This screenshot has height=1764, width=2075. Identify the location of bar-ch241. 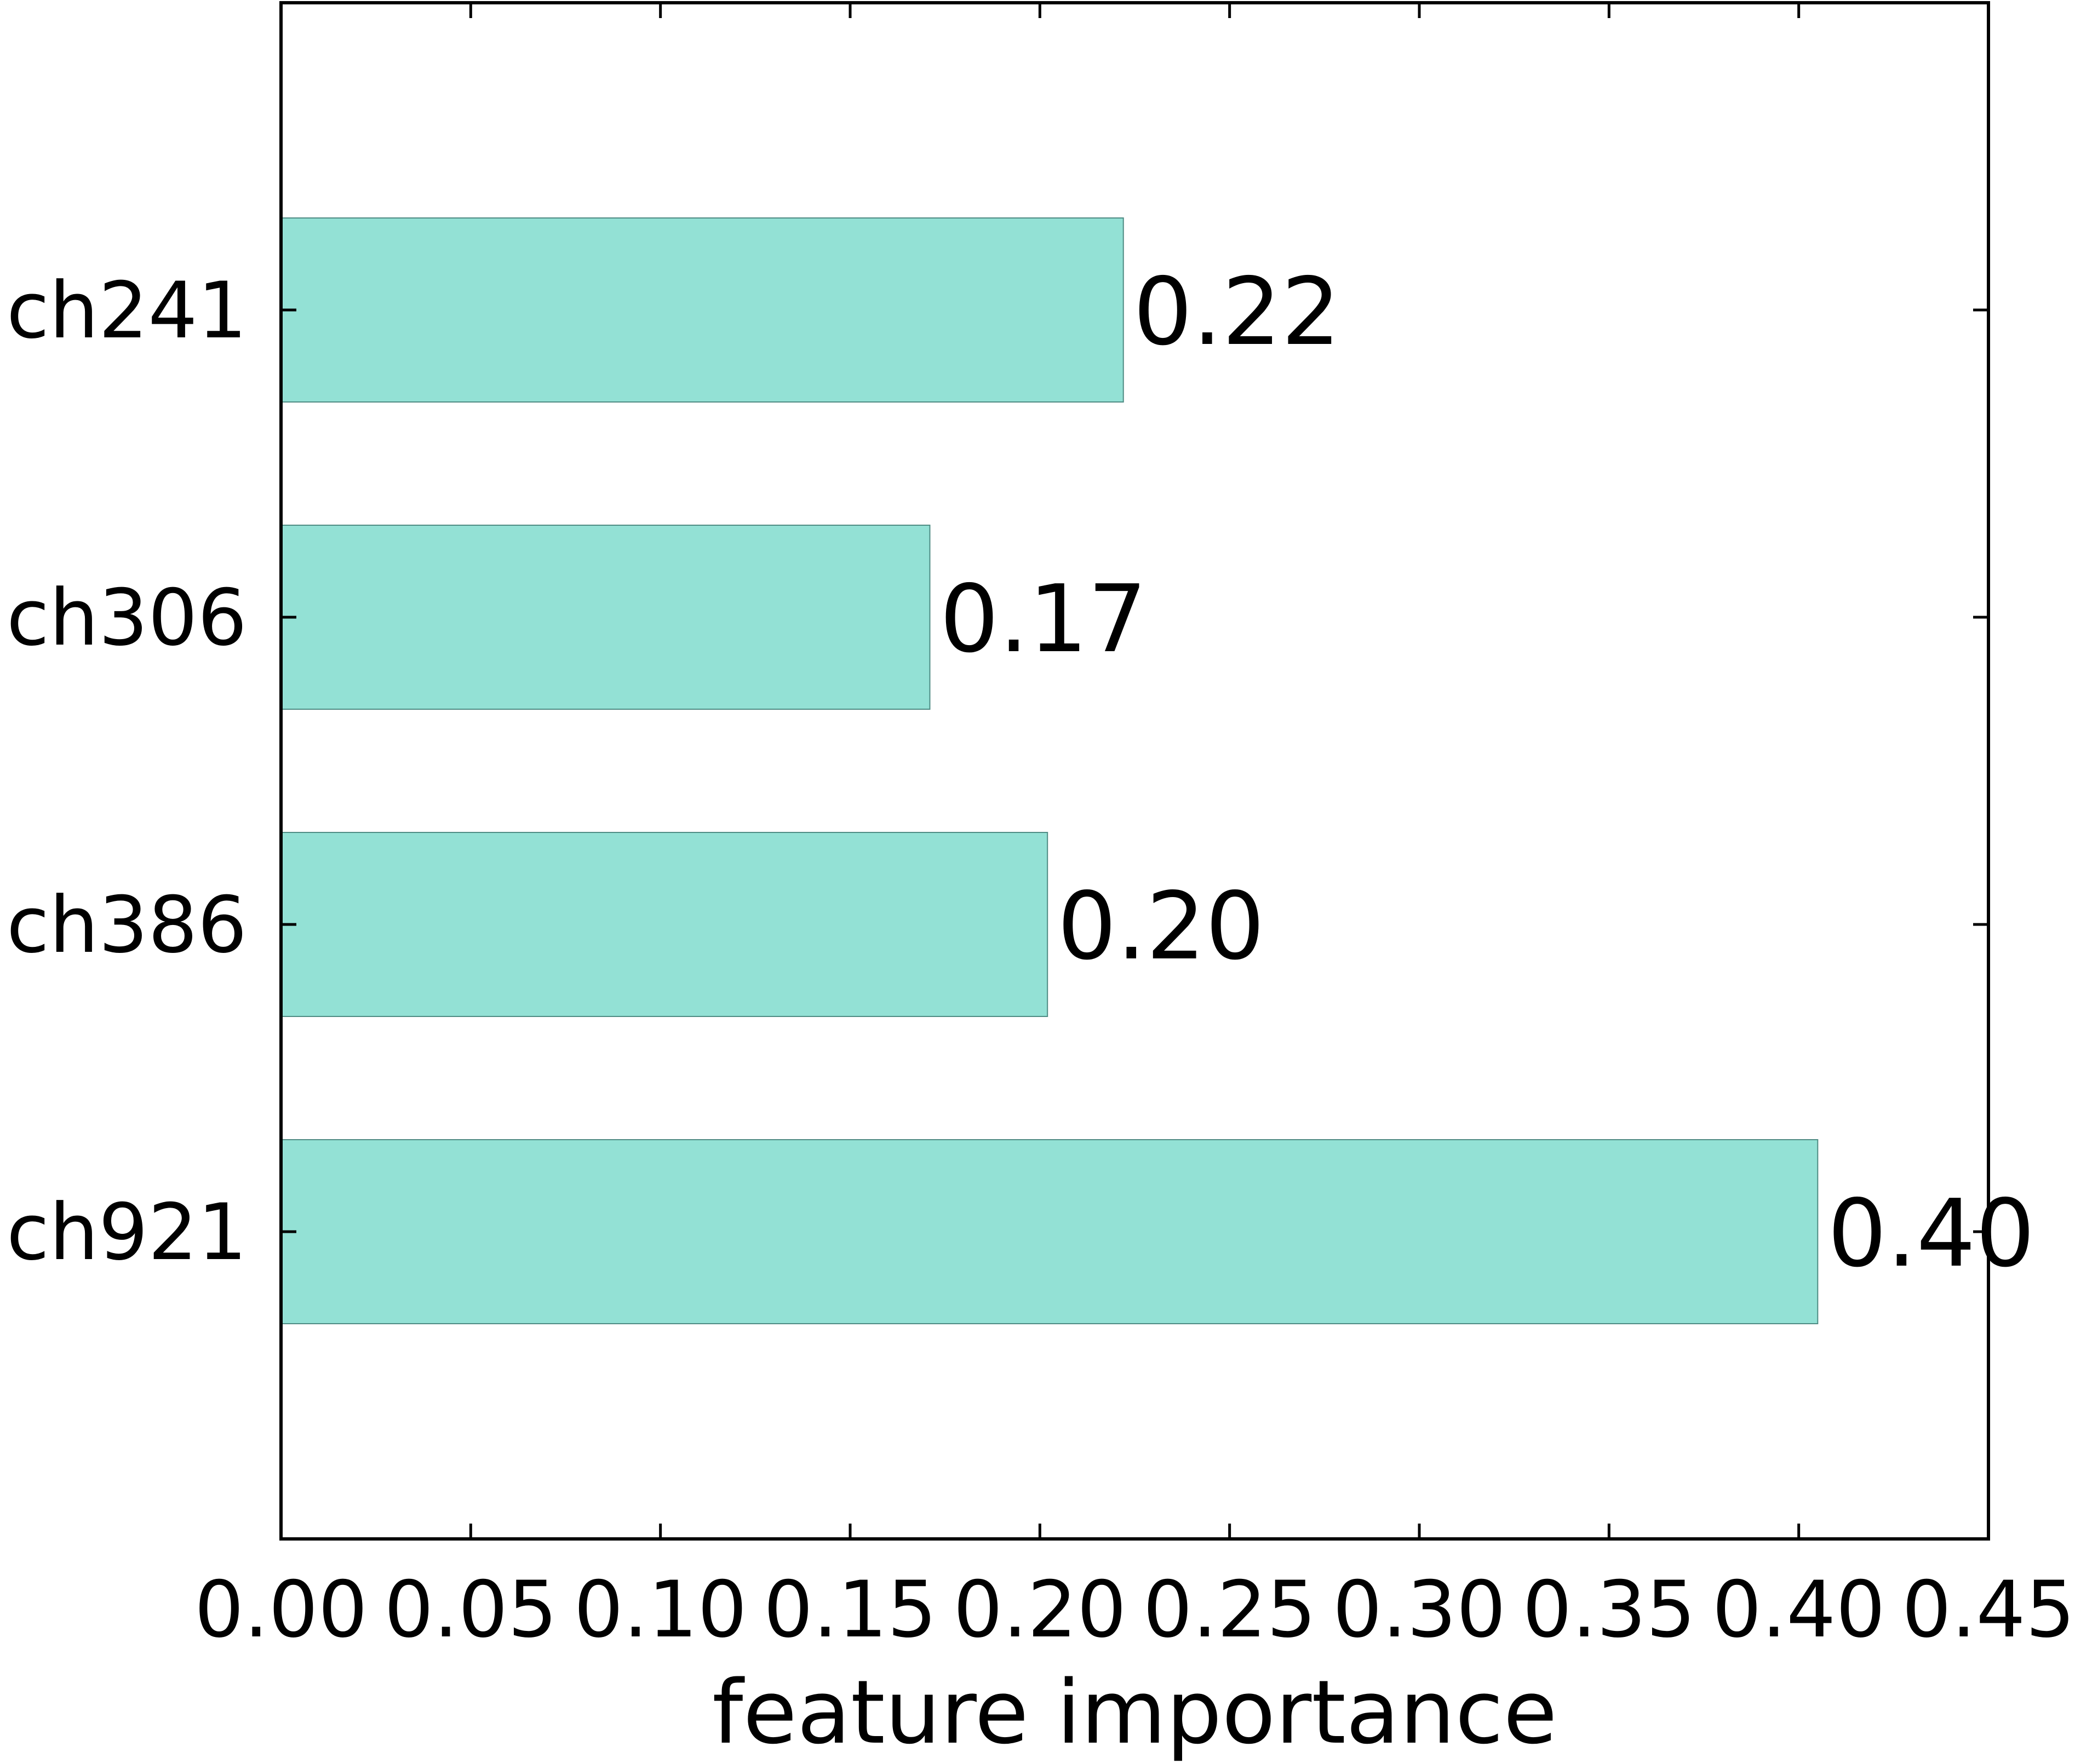
(702, 310).